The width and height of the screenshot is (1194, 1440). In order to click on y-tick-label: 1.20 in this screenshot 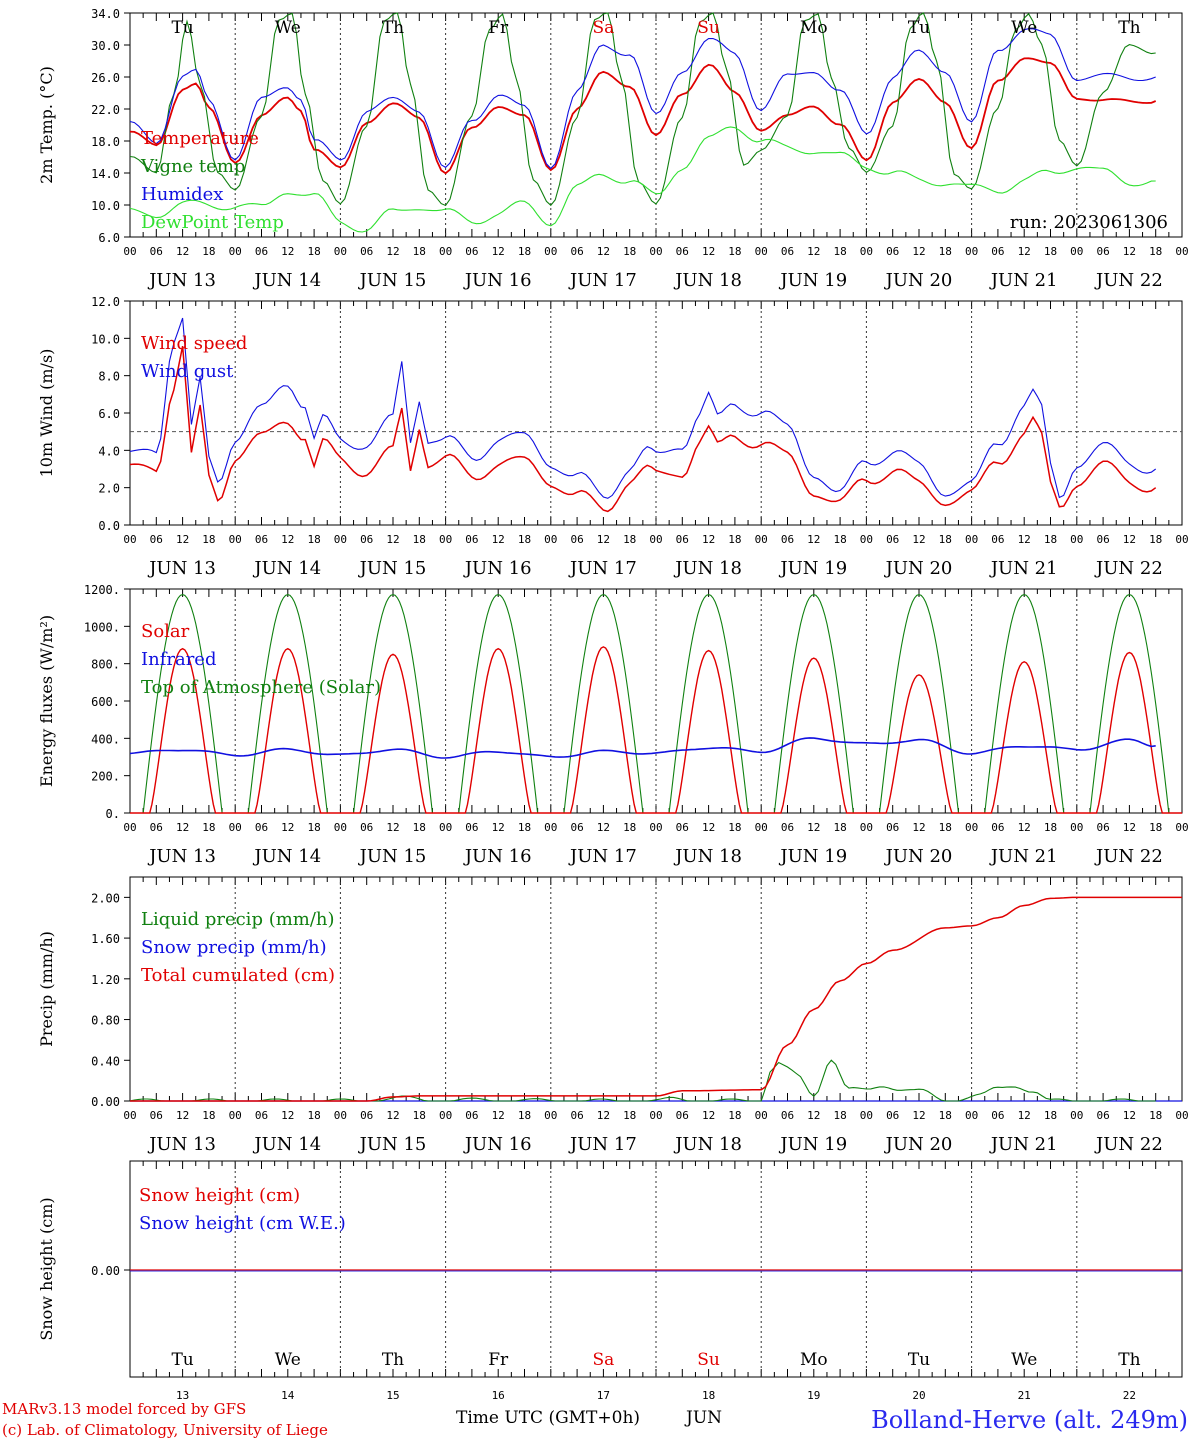, I will do `click(105, 980)`.